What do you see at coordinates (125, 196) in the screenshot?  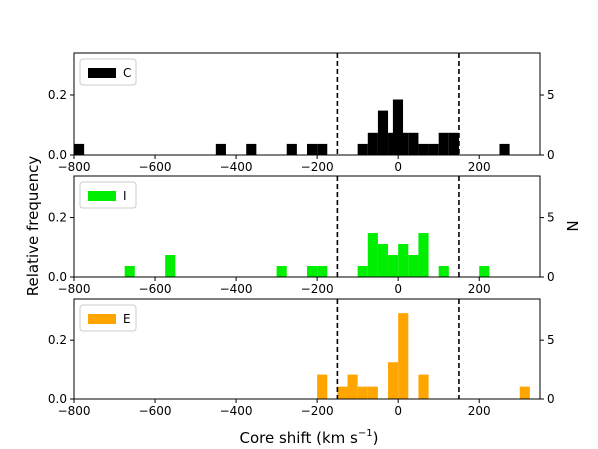 I see `legend-label: I` at bounding box center [125, 196].